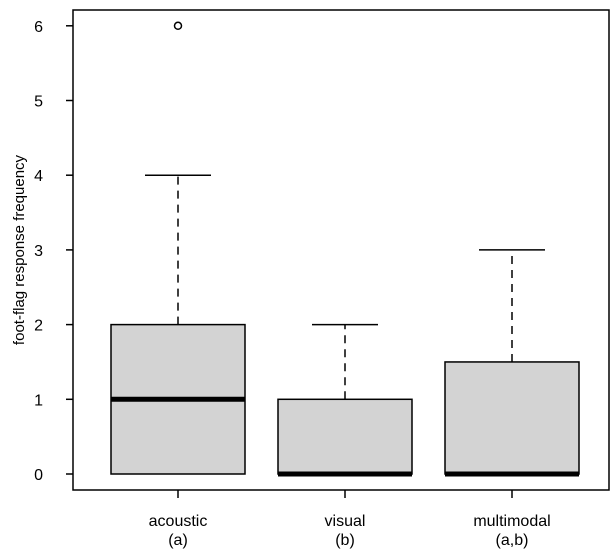 The image size is (613, 552). I want to click on y-axis-title: foot-flag response frequency, so click(19, 249).